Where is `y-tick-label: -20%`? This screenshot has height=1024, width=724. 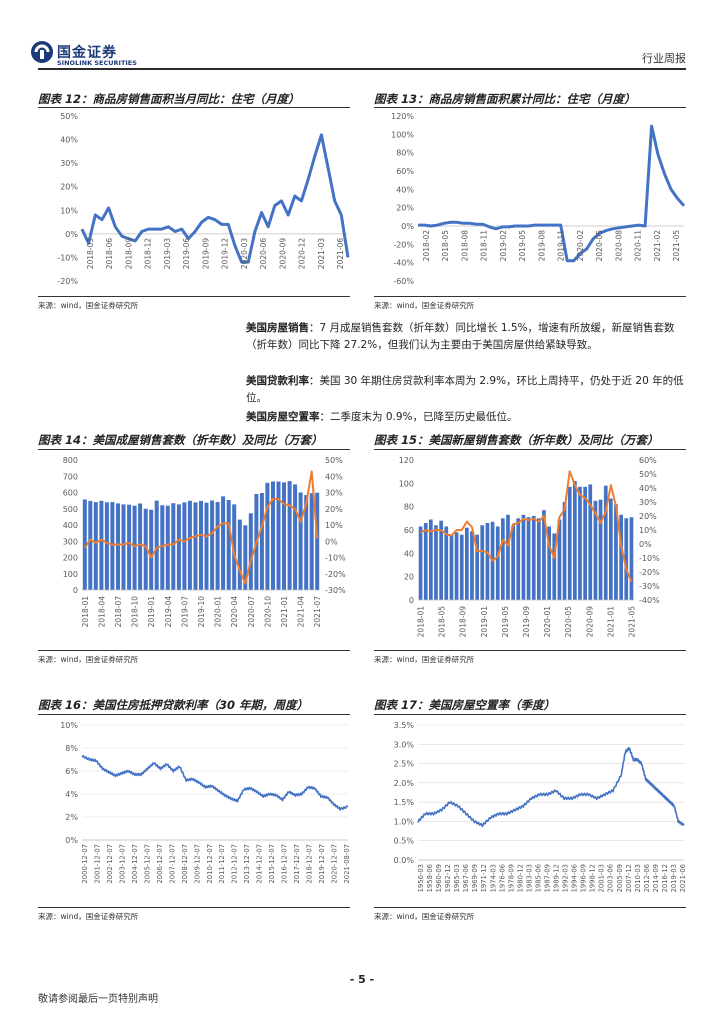 y-tick-label: -20% is located at coordinates (67, 281).